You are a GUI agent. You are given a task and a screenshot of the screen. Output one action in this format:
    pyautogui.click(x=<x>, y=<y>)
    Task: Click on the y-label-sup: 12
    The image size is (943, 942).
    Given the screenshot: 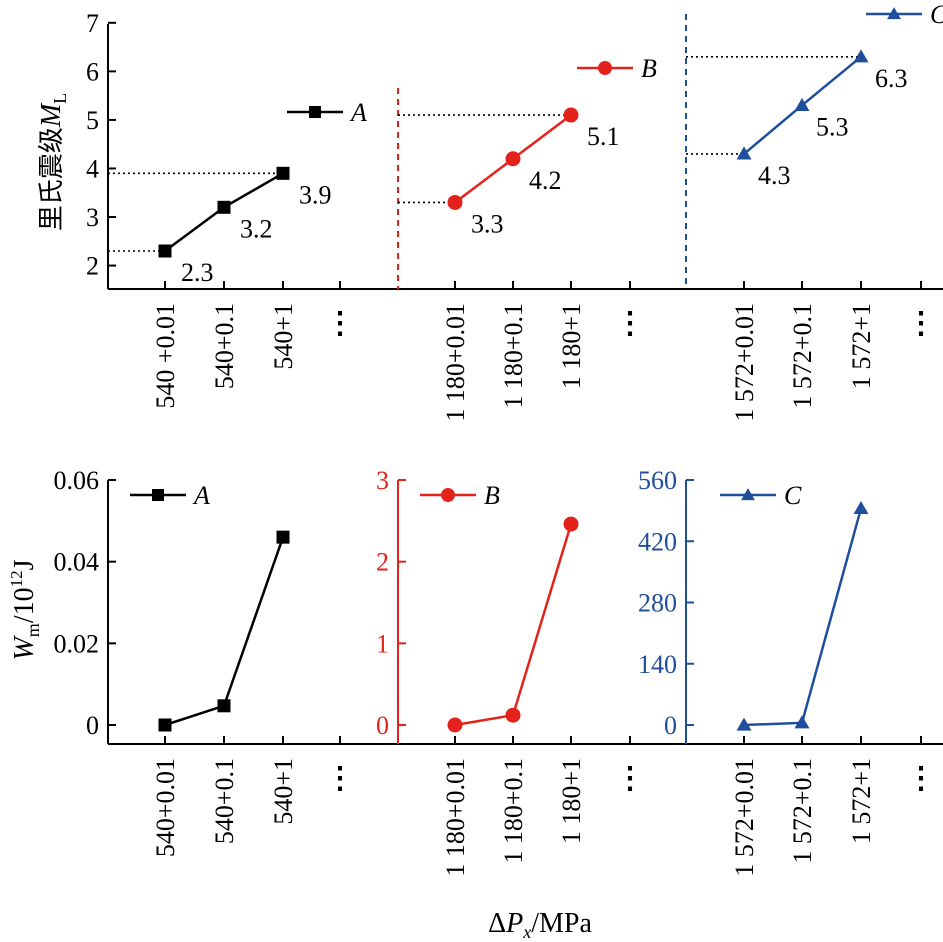 What is the action you would take?
    pyautogui.click(x=16, y=578)
    